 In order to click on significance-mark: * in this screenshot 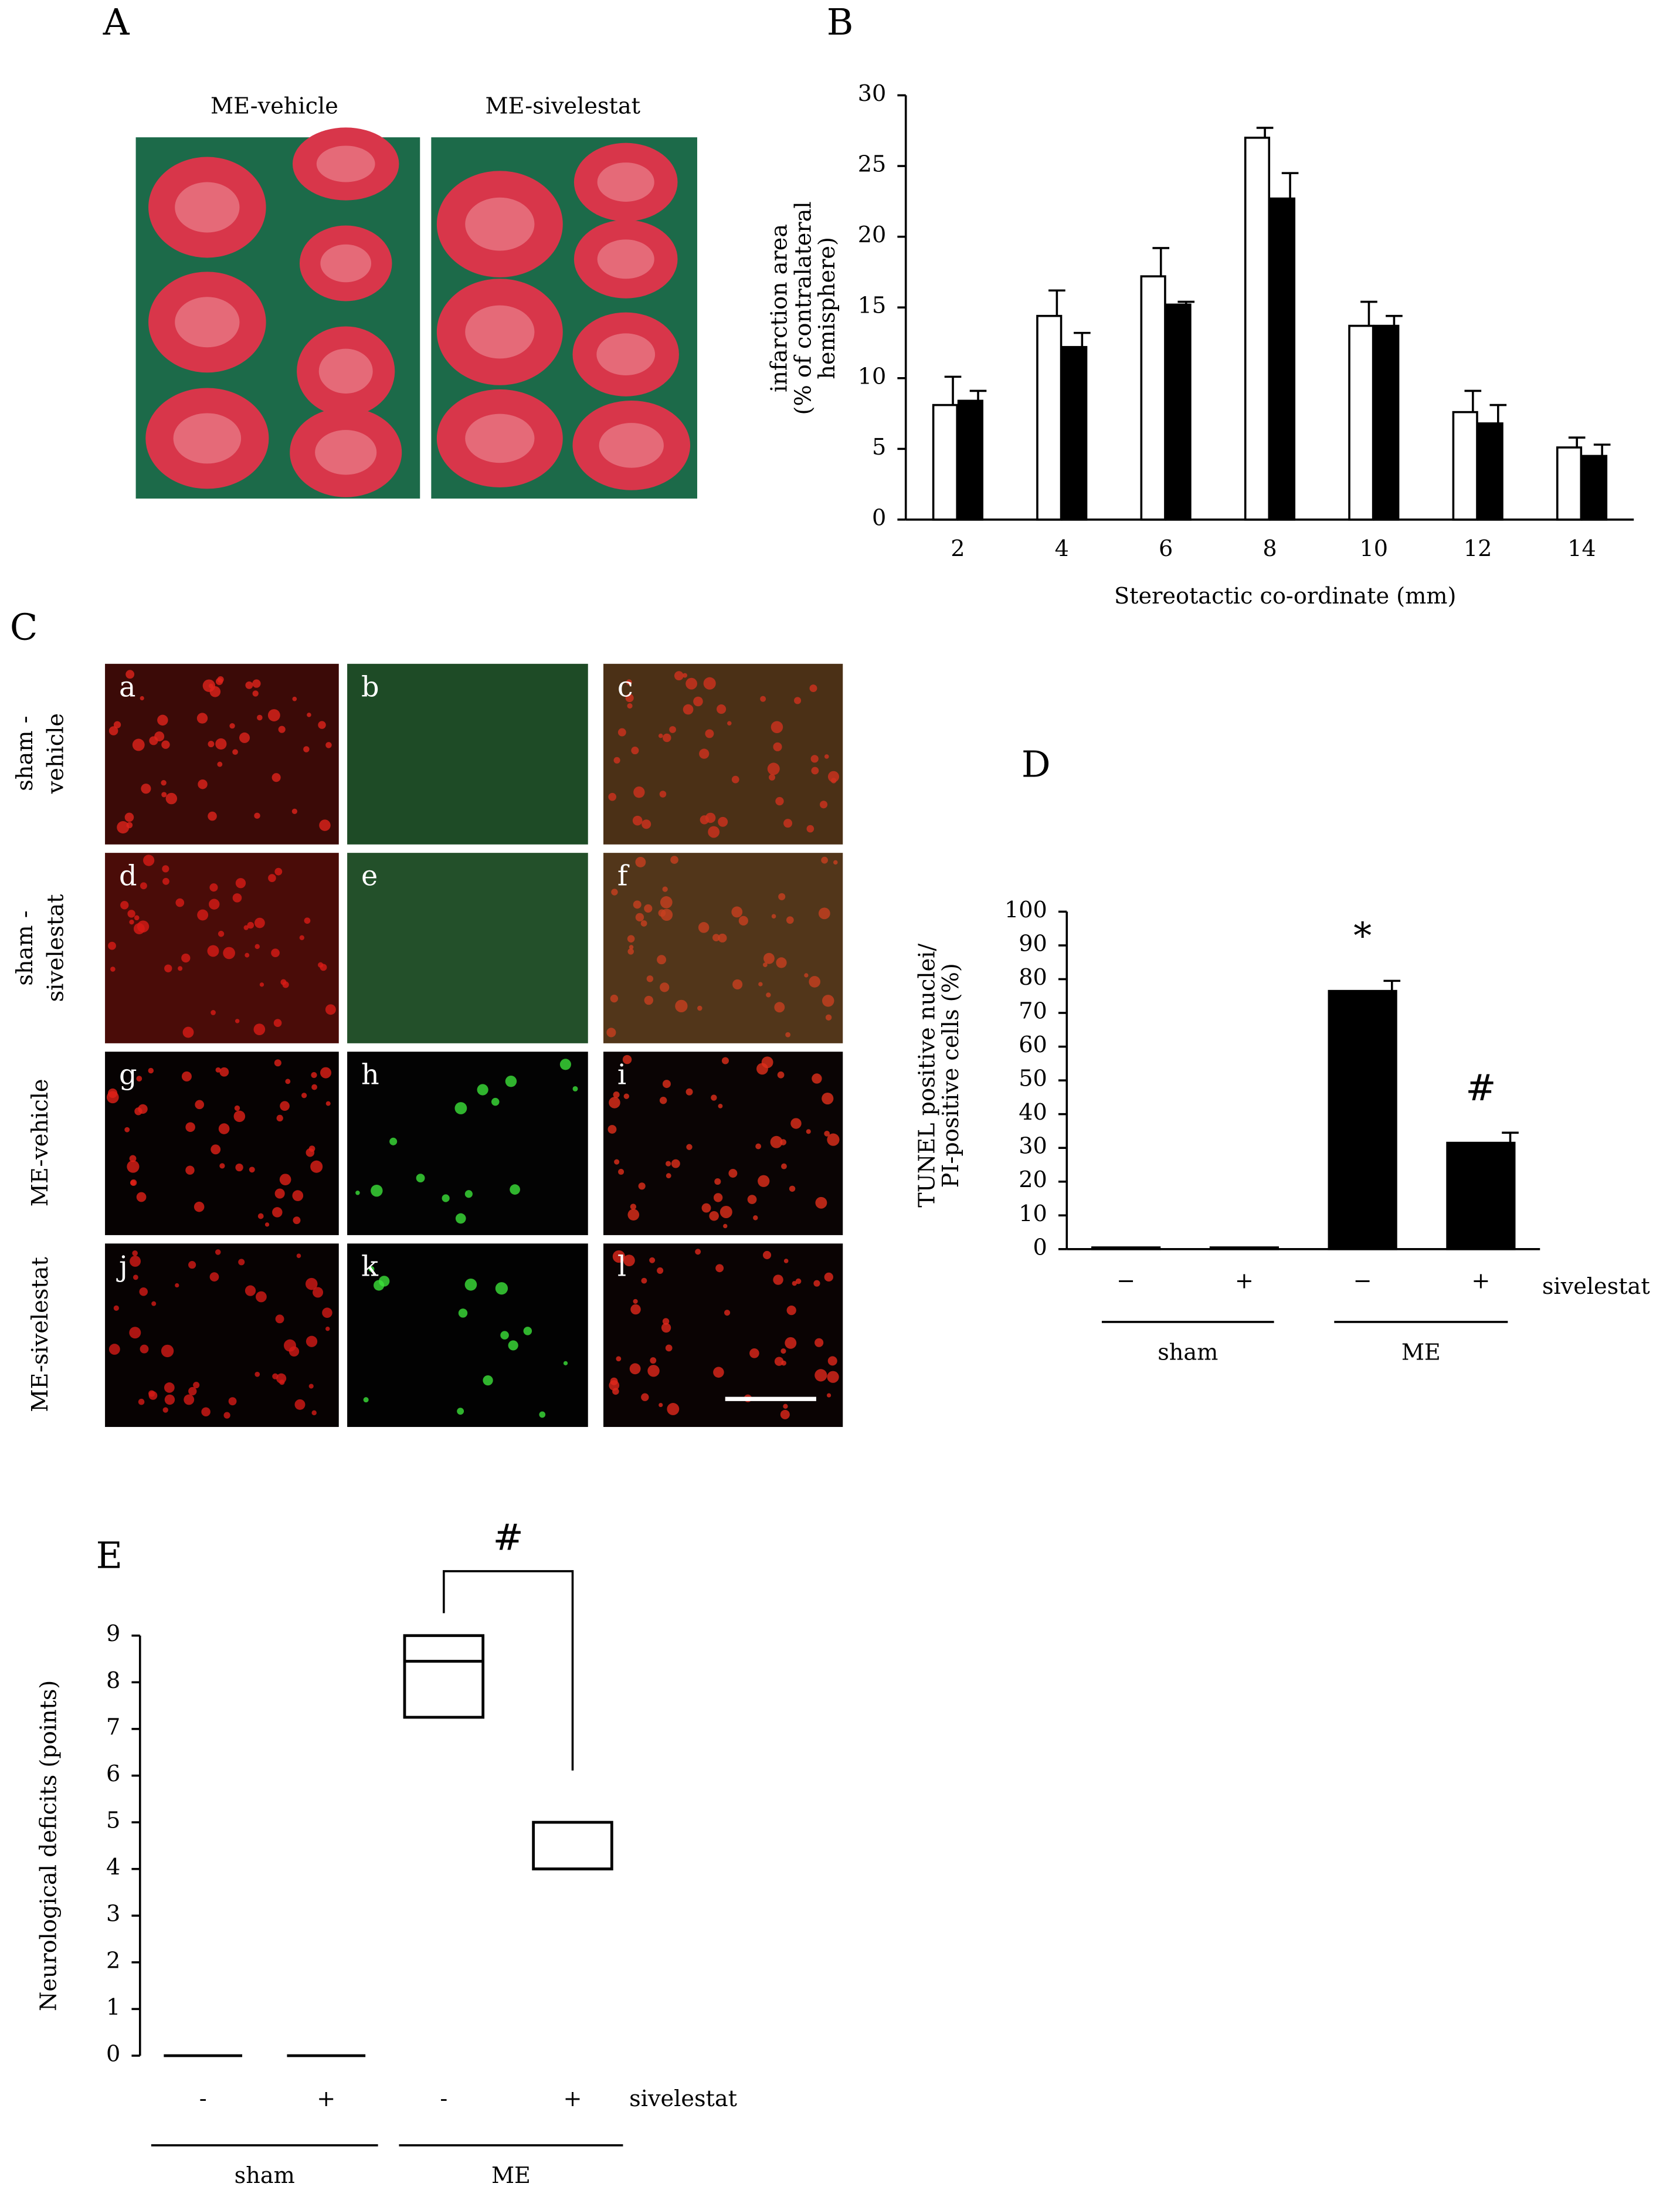, I will do `click(1362, 936)`.